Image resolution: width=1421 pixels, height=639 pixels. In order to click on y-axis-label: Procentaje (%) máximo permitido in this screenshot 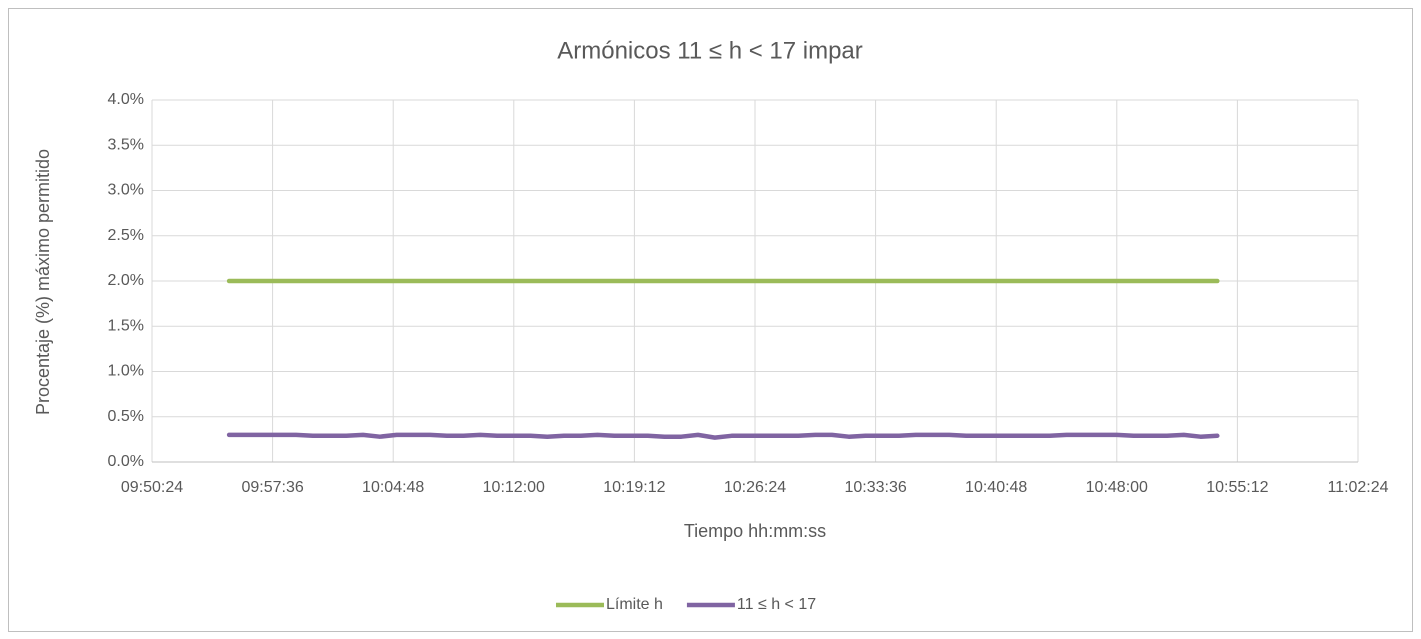, I will do `click(43, 282)`.